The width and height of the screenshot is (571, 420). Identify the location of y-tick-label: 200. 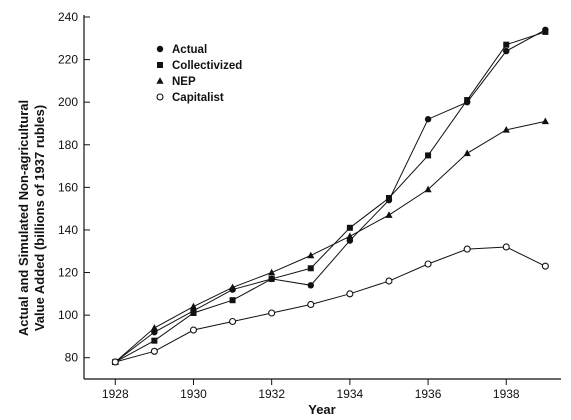
(68, 102).